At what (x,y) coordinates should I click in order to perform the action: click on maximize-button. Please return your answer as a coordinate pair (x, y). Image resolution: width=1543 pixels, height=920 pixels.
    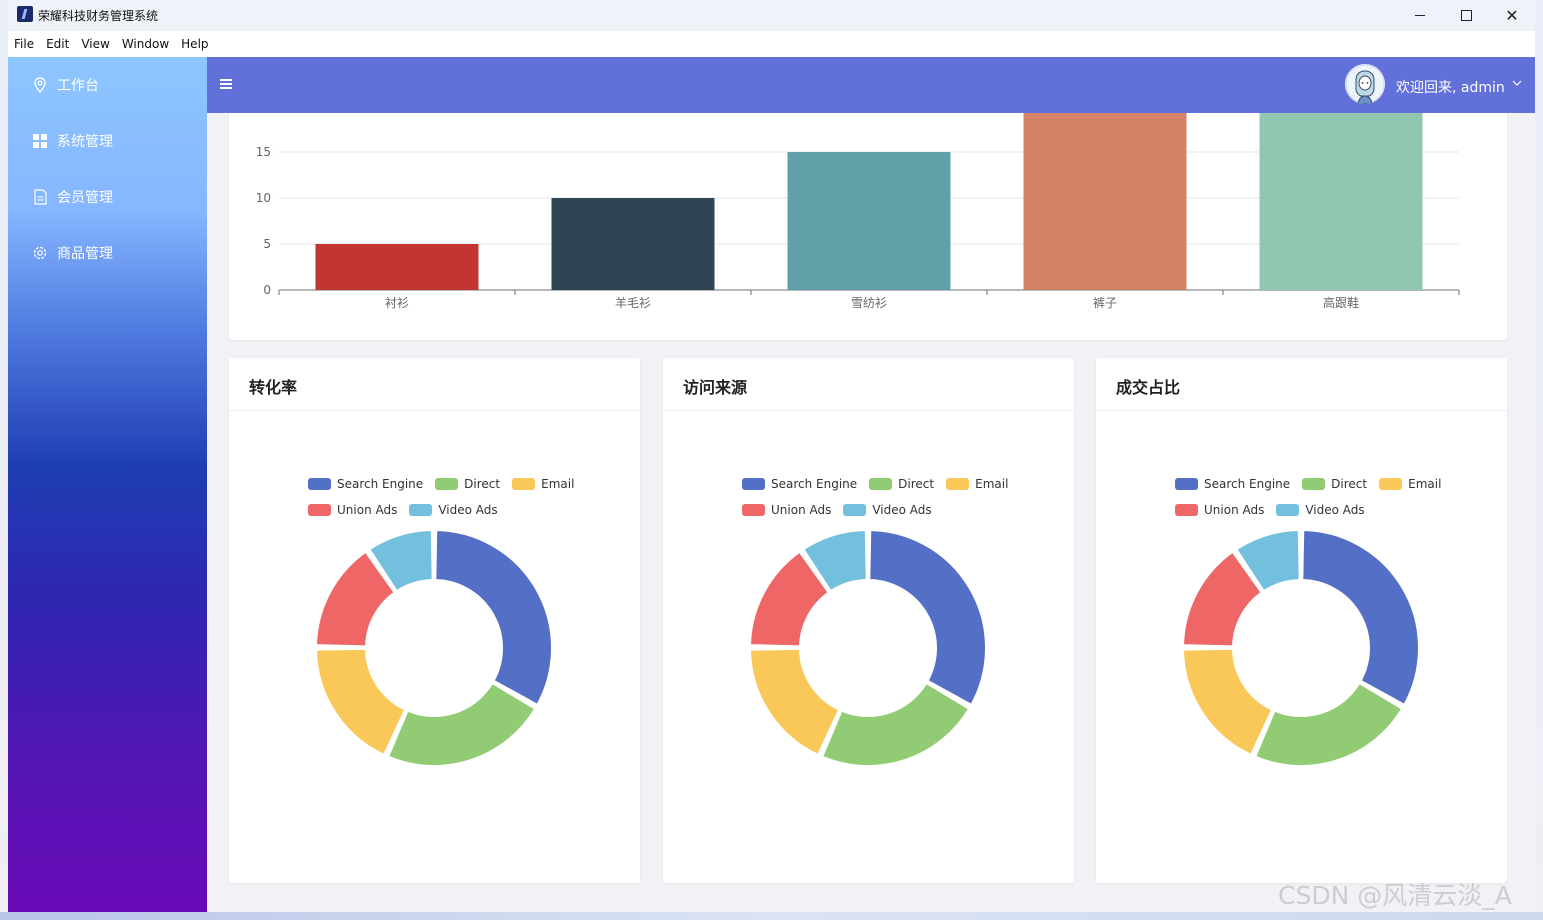
    Looking at the image, I should click on (1466, 15).